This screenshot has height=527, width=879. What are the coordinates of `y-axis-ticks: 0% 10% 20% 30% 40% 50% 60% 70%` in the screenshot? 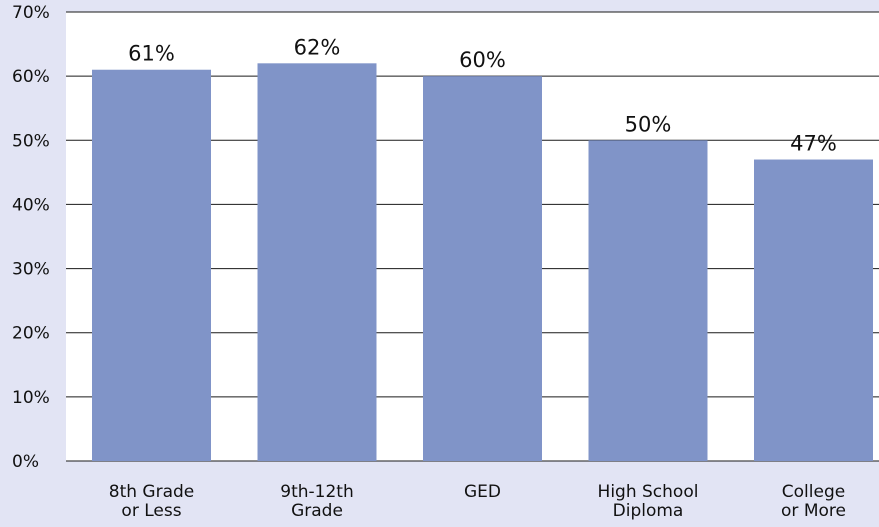 It's located at (31, 237).